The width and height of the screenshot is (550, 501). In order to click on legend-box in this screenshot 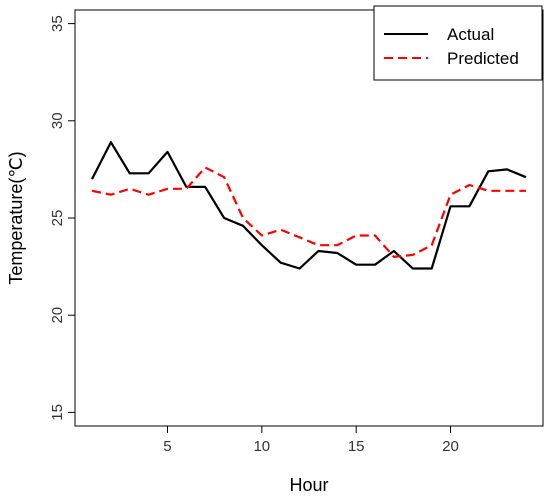, I will do `click(458, 43)`.